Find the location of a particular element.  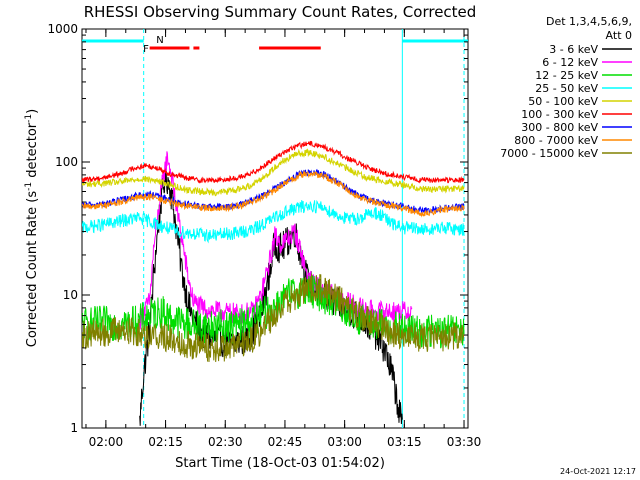

x-axis-label: Start Time (18-Oct-03 01:54:02) is located at coordinates (280, 463).